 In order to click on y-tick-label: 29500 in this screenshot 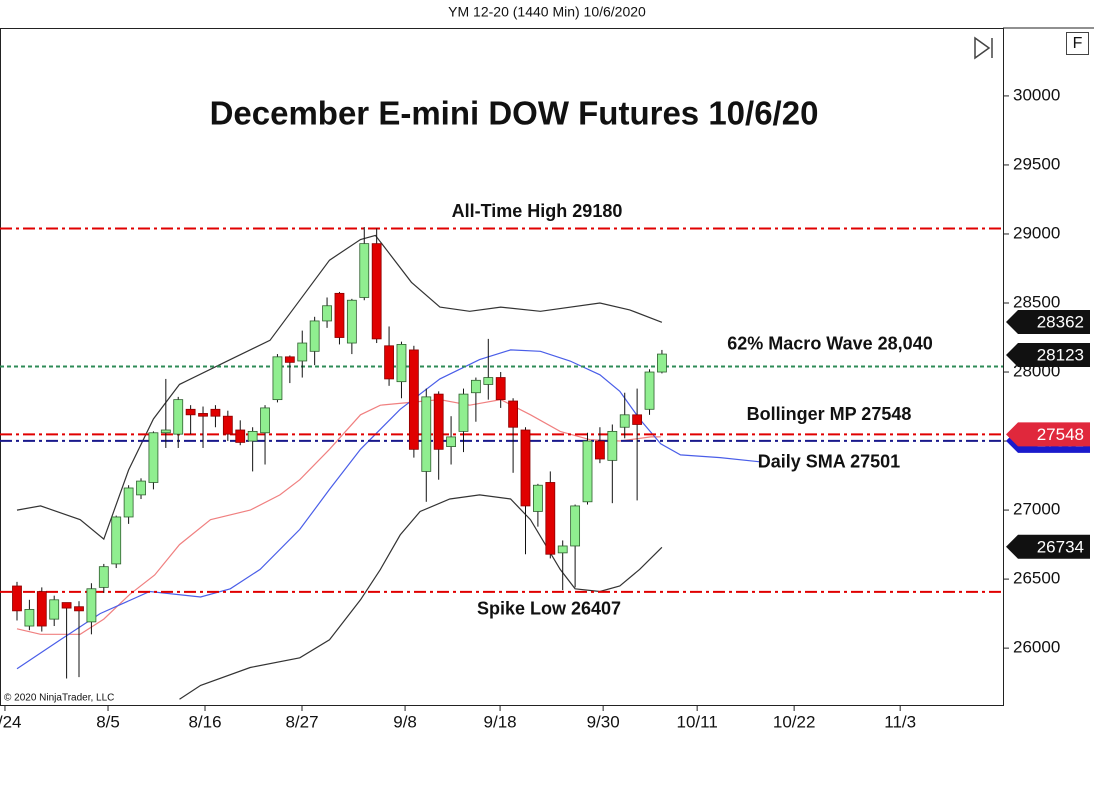, I will do `click(1036, 163)`.